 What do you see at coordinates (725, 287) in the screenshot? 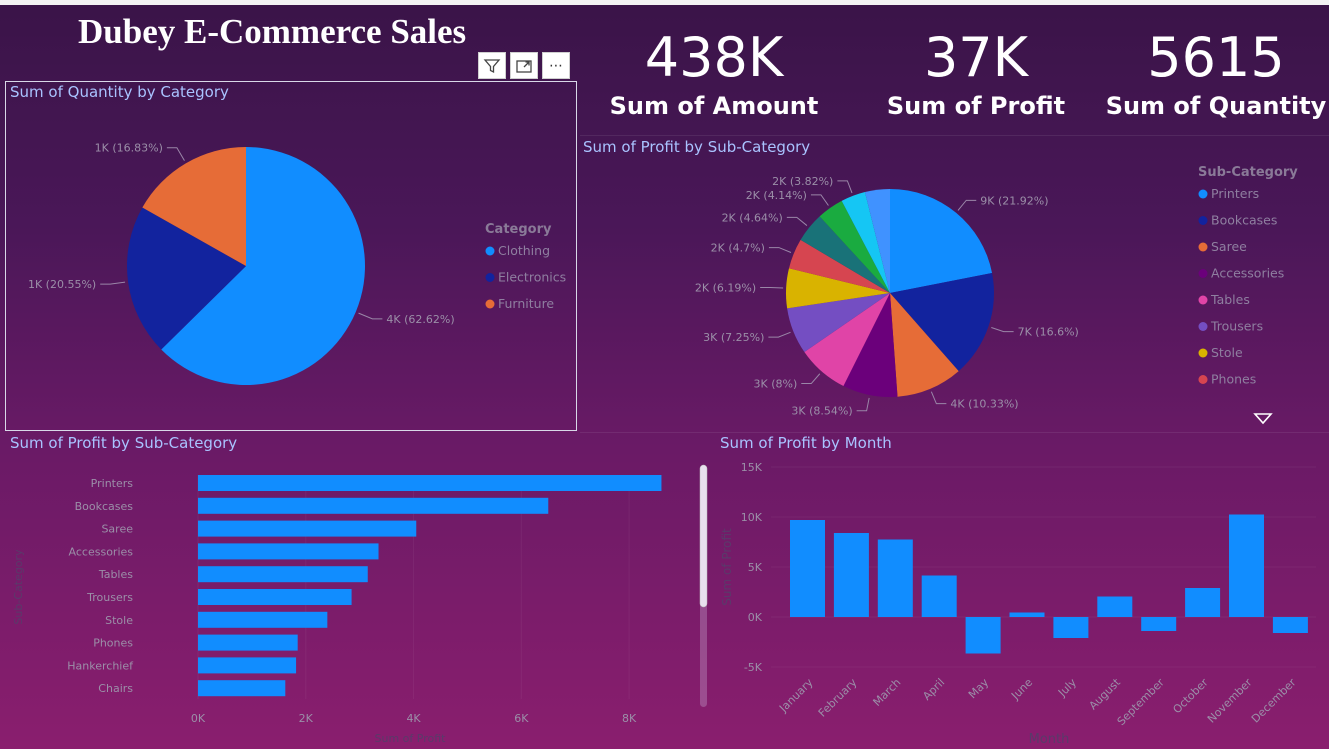
I see `pie-data-label: 2K (6.19%)` at bounding box center [725, 287].